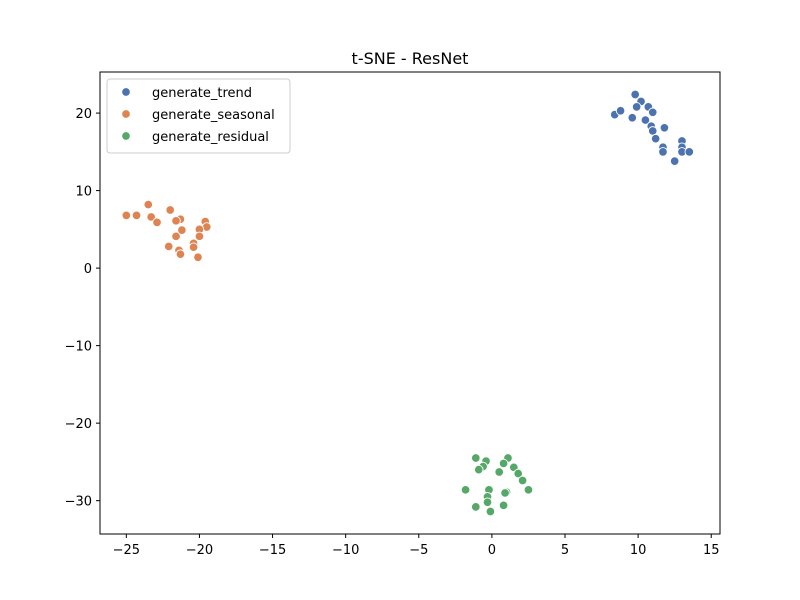 The image size is (800, 600). What do you see at coordinates (199, 550) in the screenshot?
I see `x-tick-label: −20` at bounding box center [199, 550].